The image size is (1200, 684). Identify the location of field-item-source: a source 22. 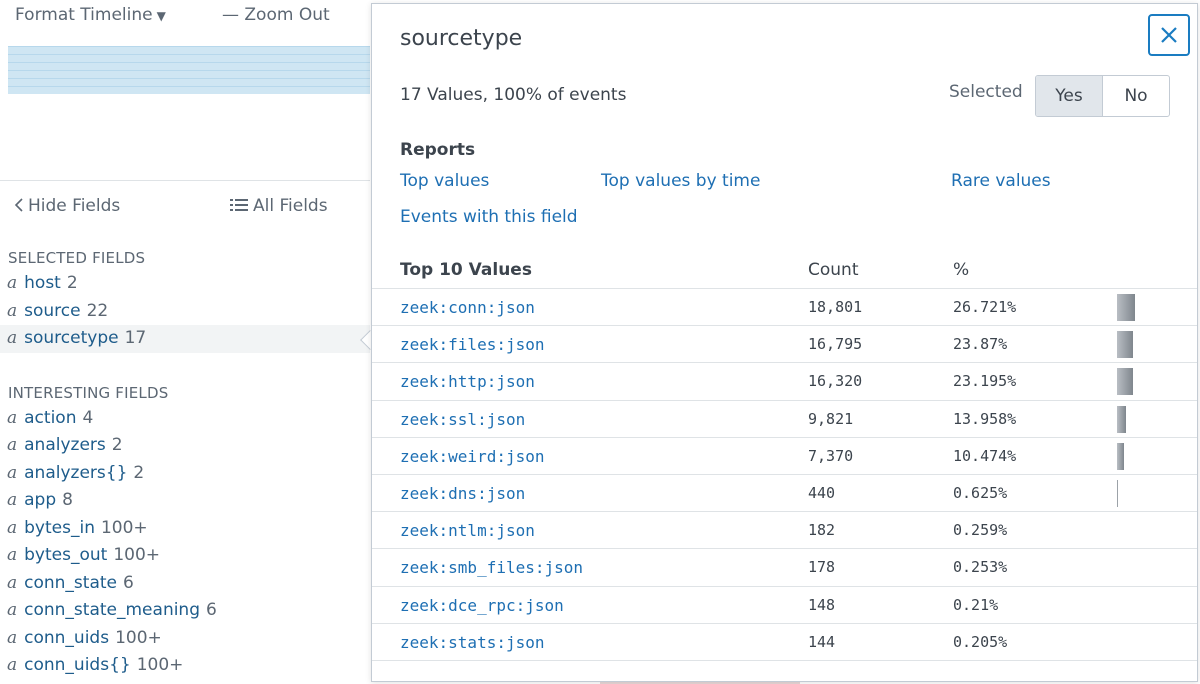
(185, 312).